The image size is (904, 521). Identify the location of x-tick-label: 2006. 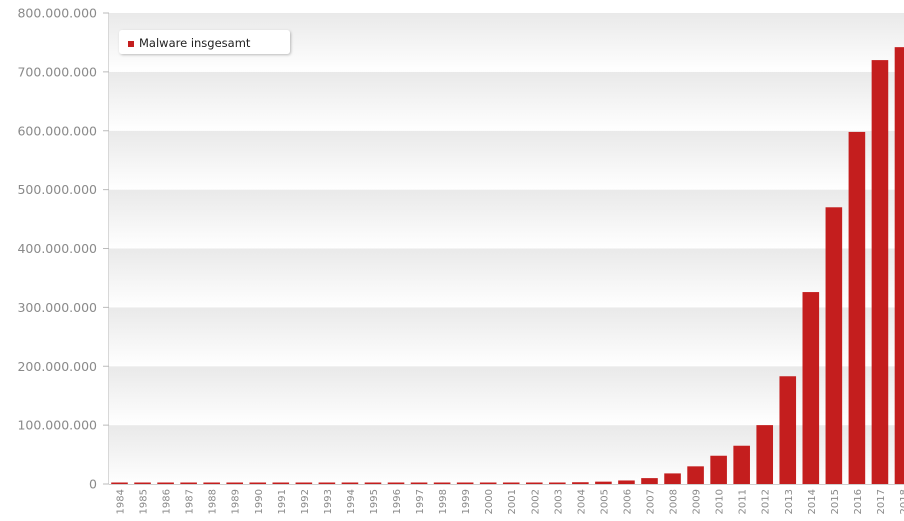
(627, 501).